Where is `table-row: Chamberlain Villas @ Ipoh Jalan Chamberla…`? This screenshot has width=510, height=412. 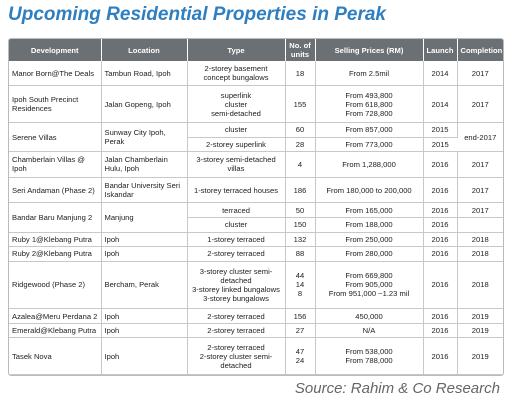
table-row: Chamberlain Villas @ Ipoh Jalan Chamberla… is located at coordinates (256, 164).